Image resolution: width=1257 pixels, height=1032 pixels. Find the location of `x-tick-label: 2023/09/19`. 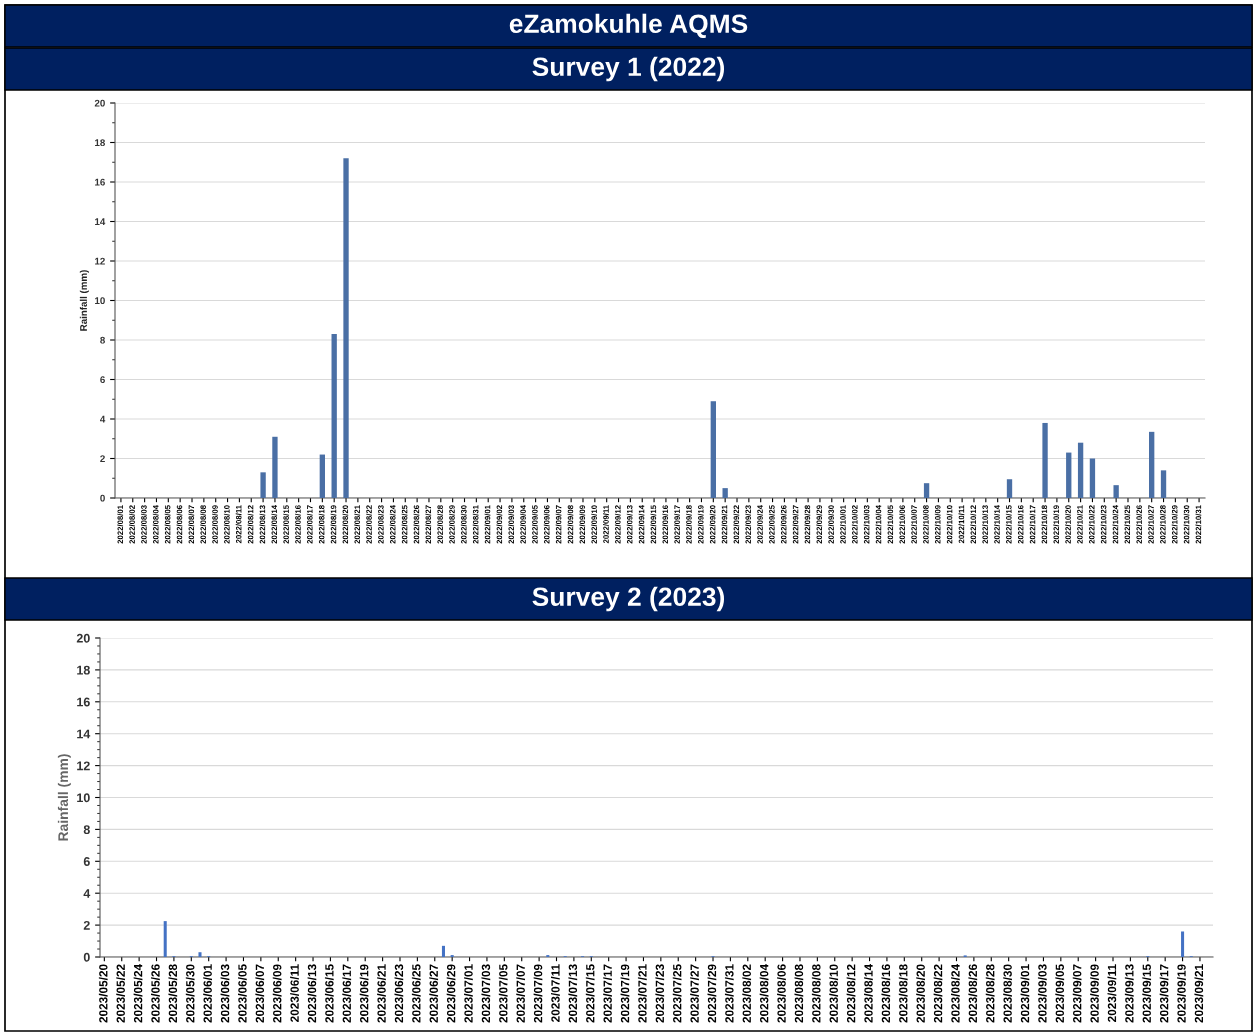

x-tick-label: 2023/09/19 is located at coordinates (1181, 993).